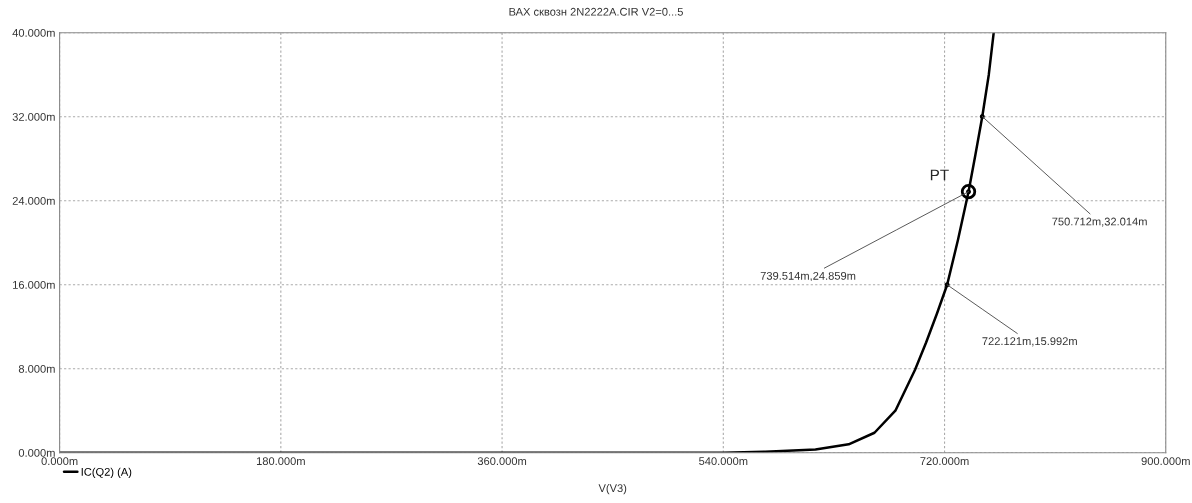  I want to click on y-tick-label: 24.000m, so click(33, 200).